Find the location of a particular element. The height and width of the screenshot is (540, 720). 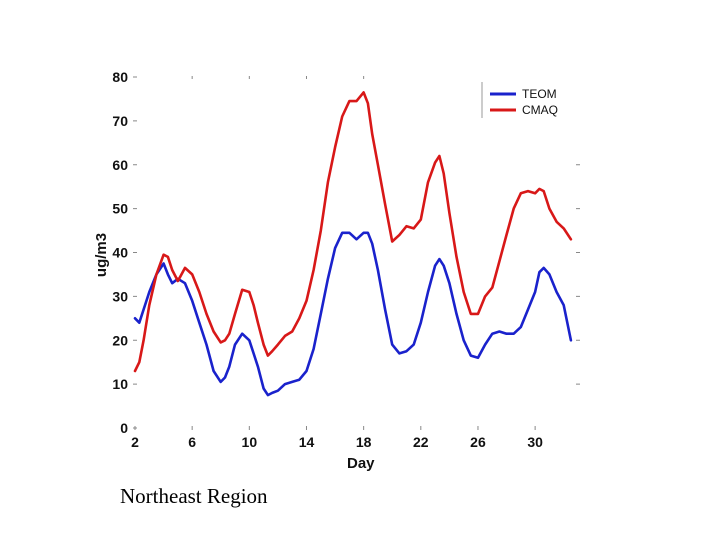

y-tick-label: 80 is located at coordinates (120, 77).